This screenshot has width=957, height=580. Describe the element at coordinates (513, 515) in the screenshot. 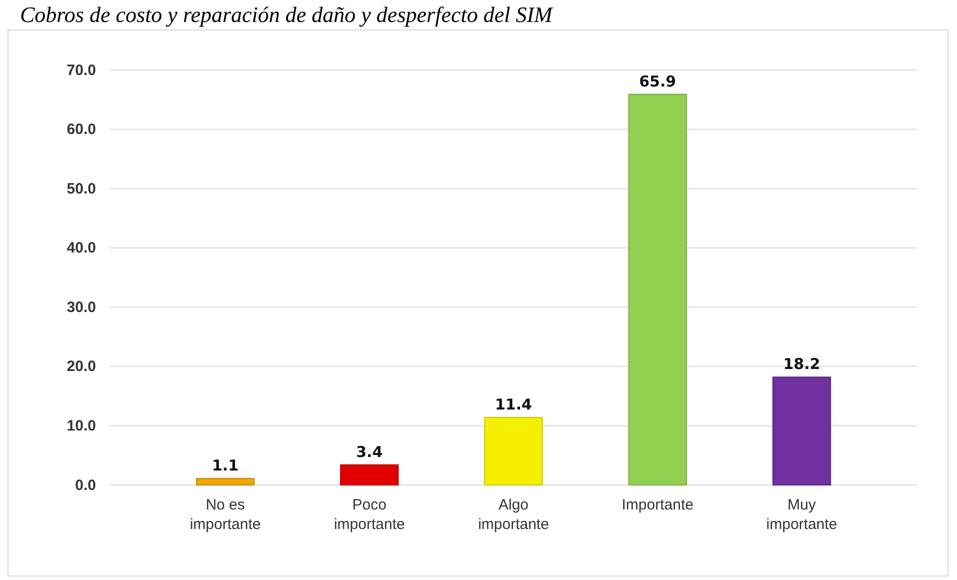

I see `x-tick-label: Algo importante` at that location.